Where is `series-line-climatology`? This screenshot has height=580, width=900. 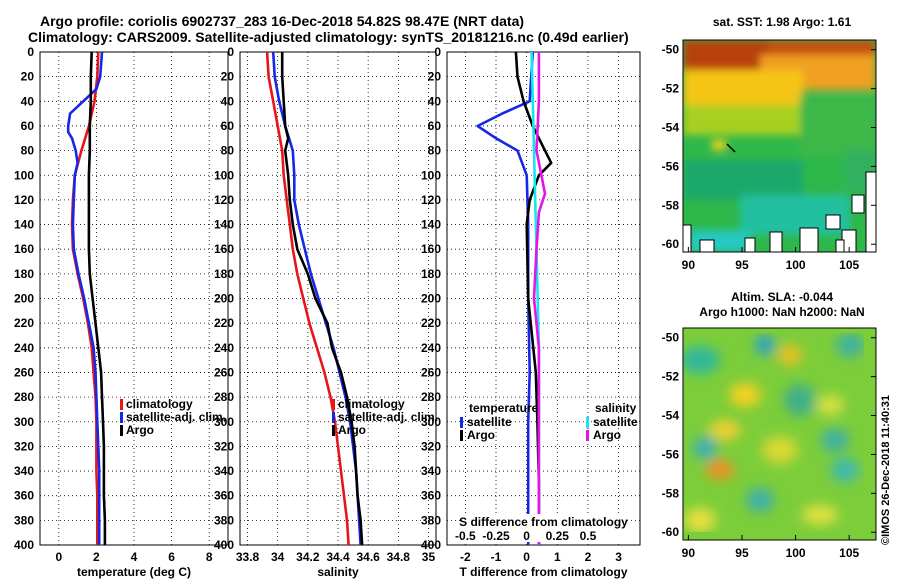
series-line-climatology is located at coordinates (307, 298).